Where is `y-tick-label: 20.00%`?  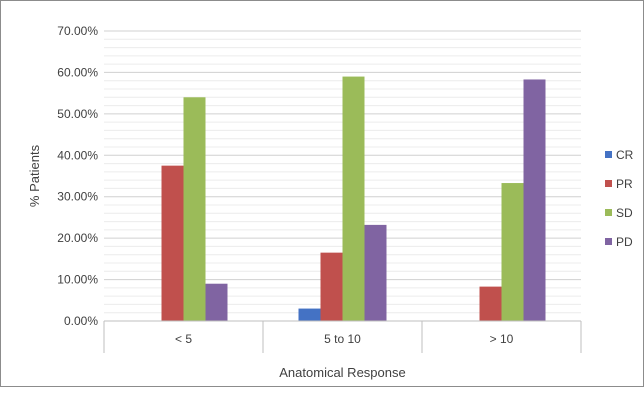 y-tick-label: 20.00% is located at coordinates (77, 238).